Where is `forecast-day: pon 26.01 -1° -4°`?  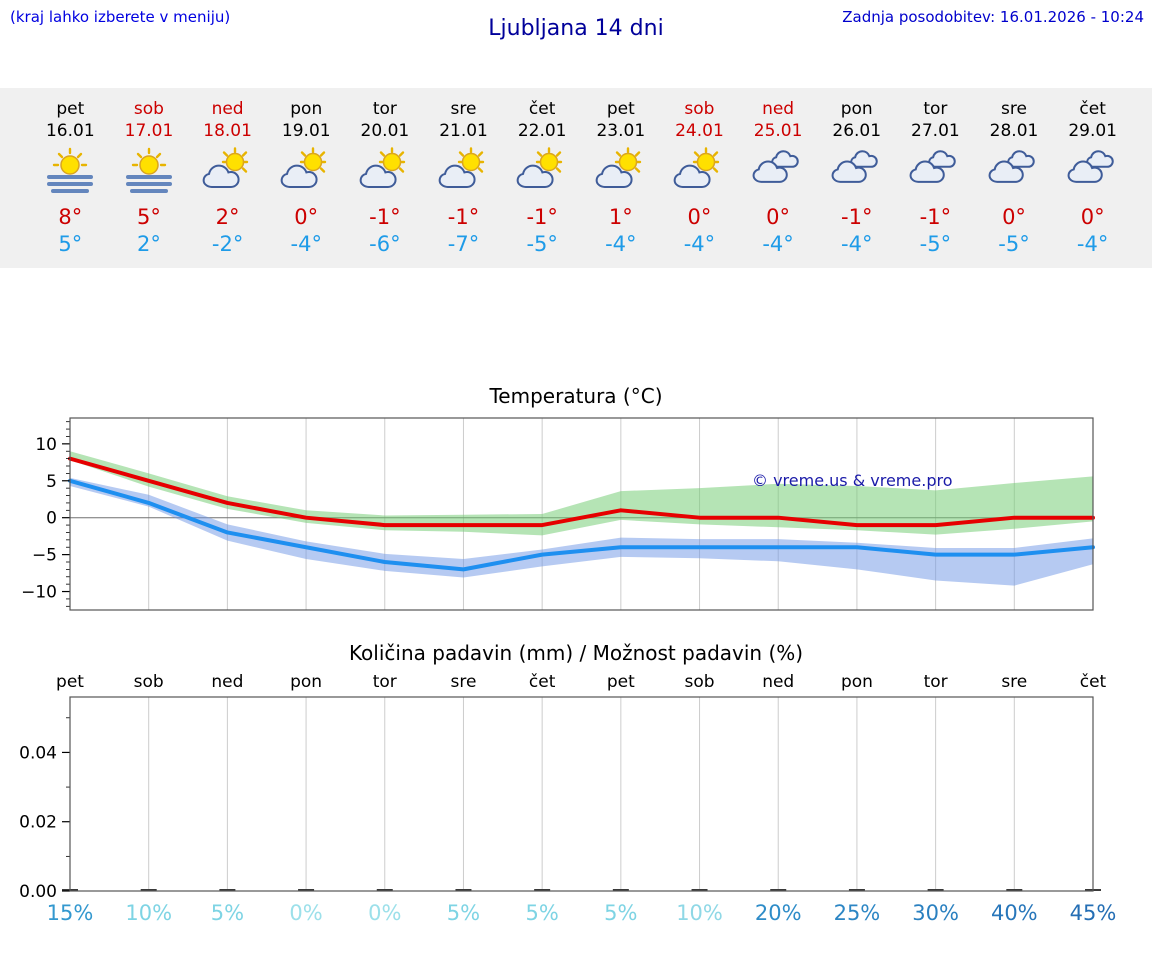
forecast-day: pon 26.01 -1° -4° is located at coordinates (856, 178).